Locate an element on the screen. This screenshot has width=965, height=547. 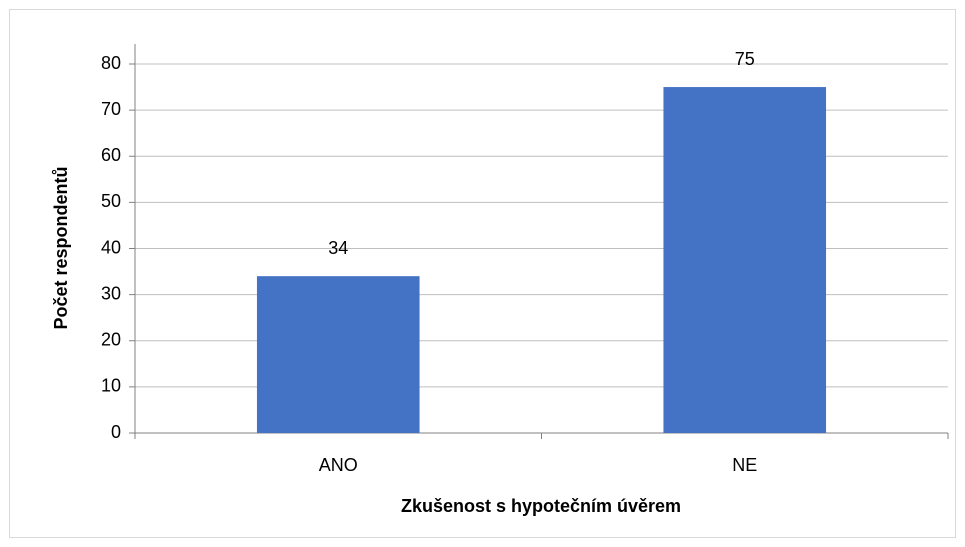
x-tick-label: NE is located at coordinates (744, 465).